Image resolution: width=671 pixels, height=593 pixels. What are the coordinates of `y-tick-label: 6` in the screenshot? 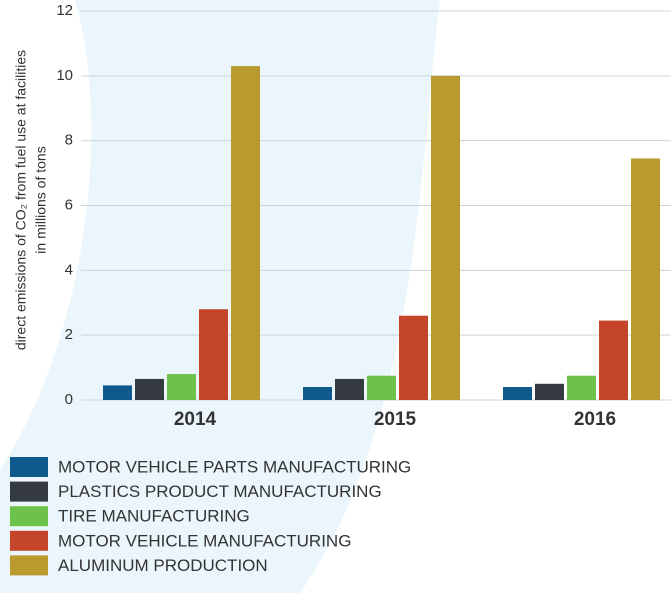 It's located at (69, 204).